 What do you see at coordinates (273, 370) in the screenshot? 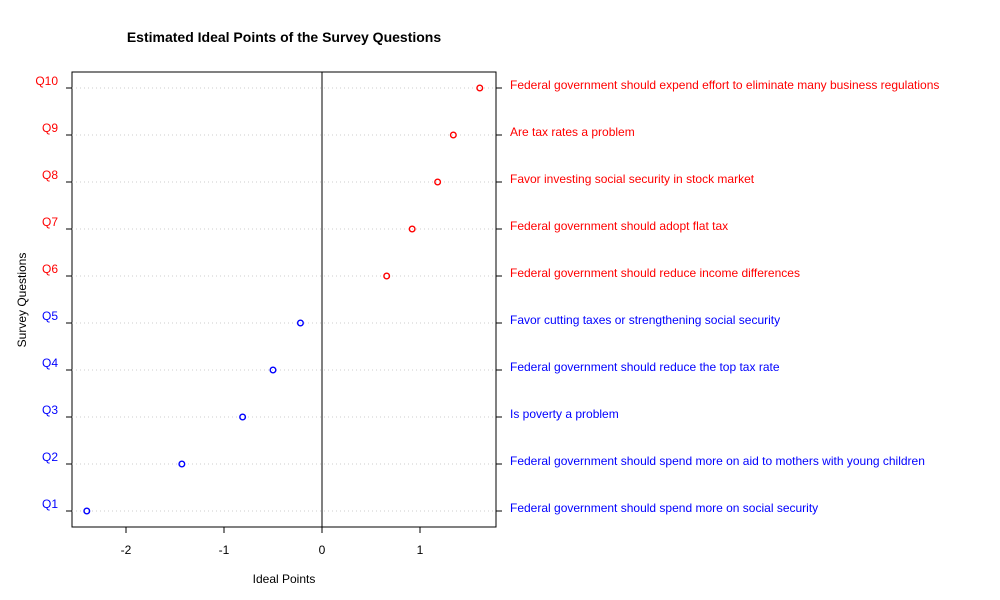
I see `point-q4` at bounding box center [273, 370].